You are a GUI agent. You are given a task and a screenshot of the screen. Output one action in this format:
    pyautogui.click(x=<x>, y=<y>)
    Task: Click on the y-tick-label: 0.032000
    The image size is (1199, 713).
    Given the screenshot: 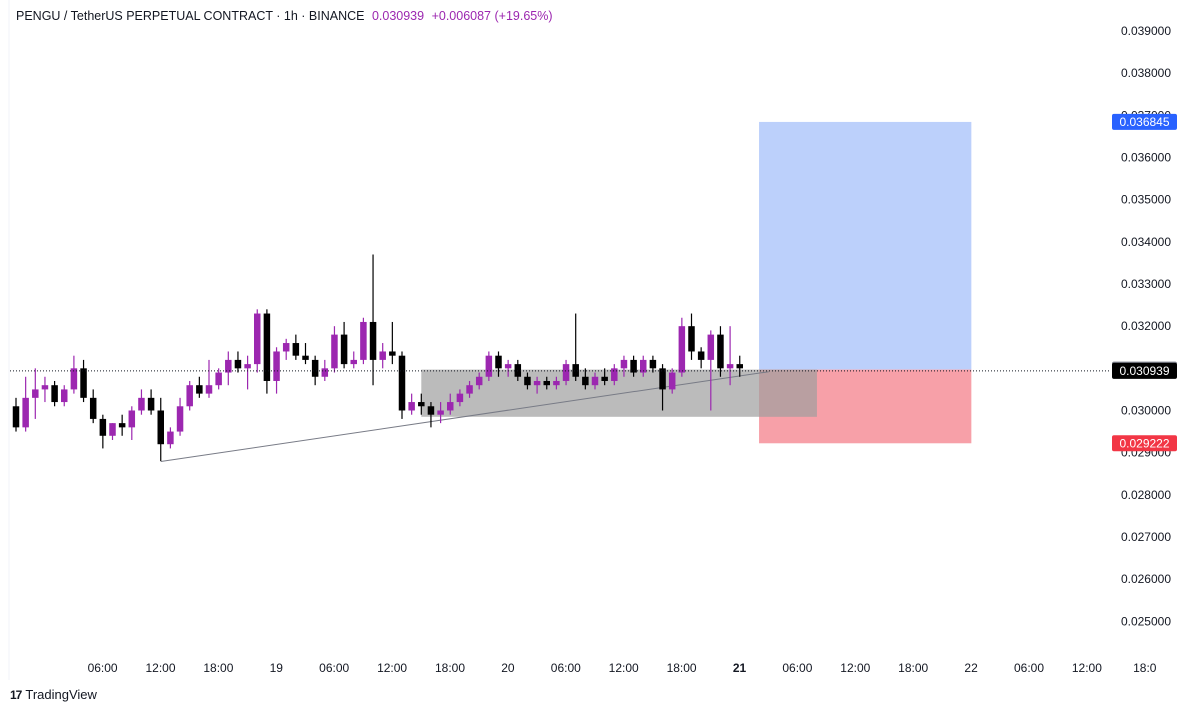 What is the action you would take?
    pyautogui.click(x=1146, y=326)
    